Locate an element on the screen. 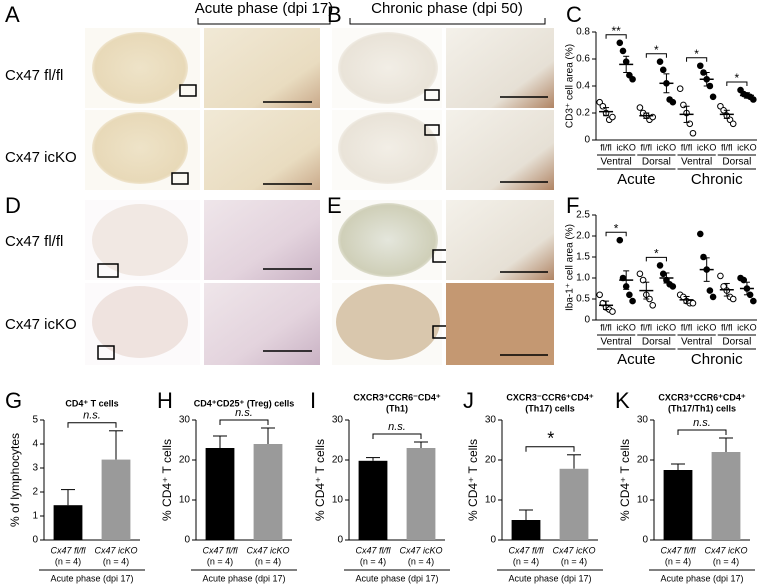  group-label: Chronic is located at coordinates (717, 359).